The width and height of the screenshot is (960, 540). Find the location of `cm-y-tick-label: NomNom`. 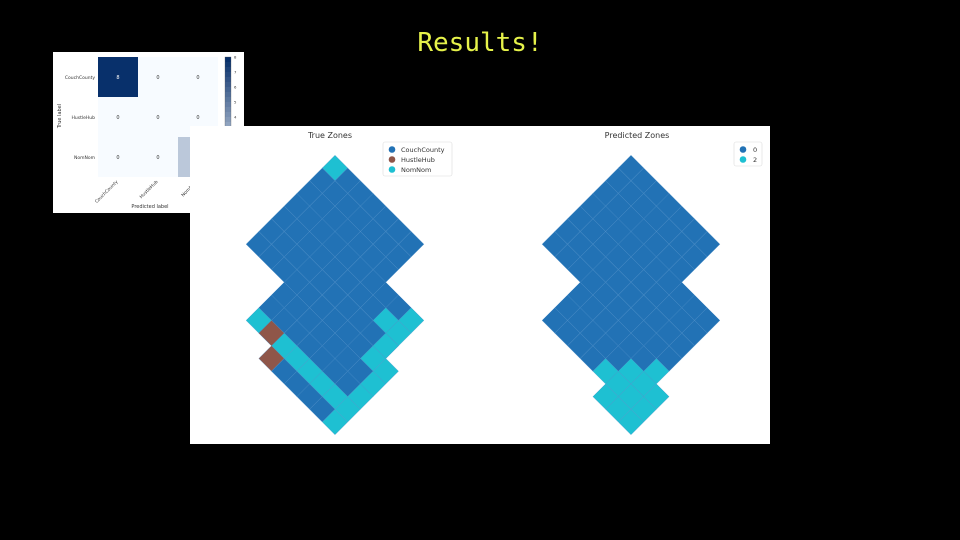

cm-y-tick-label: NomNom is located at coordinates (84, 158).